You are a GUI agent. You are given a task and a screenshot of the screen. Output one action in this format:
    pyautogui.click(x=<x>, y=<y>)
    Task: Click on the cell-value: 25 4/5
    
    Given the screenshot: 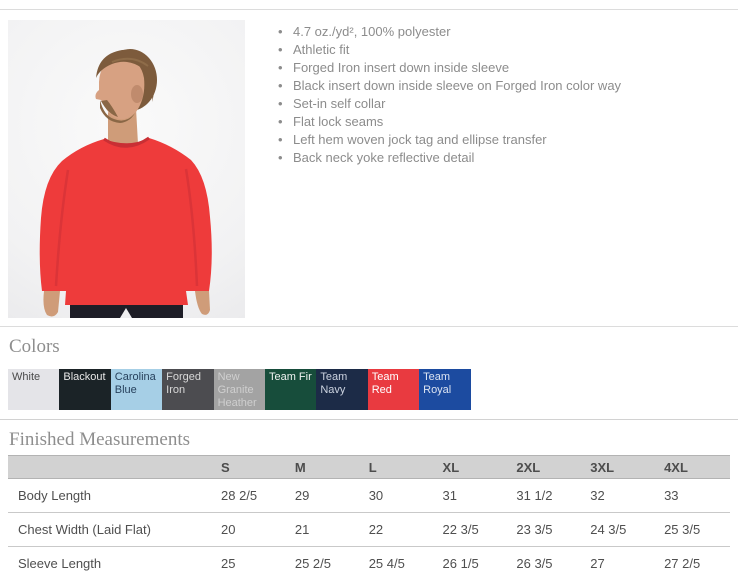 What is the action you would take?
    pyautogui.click(x=386, y=564)
    